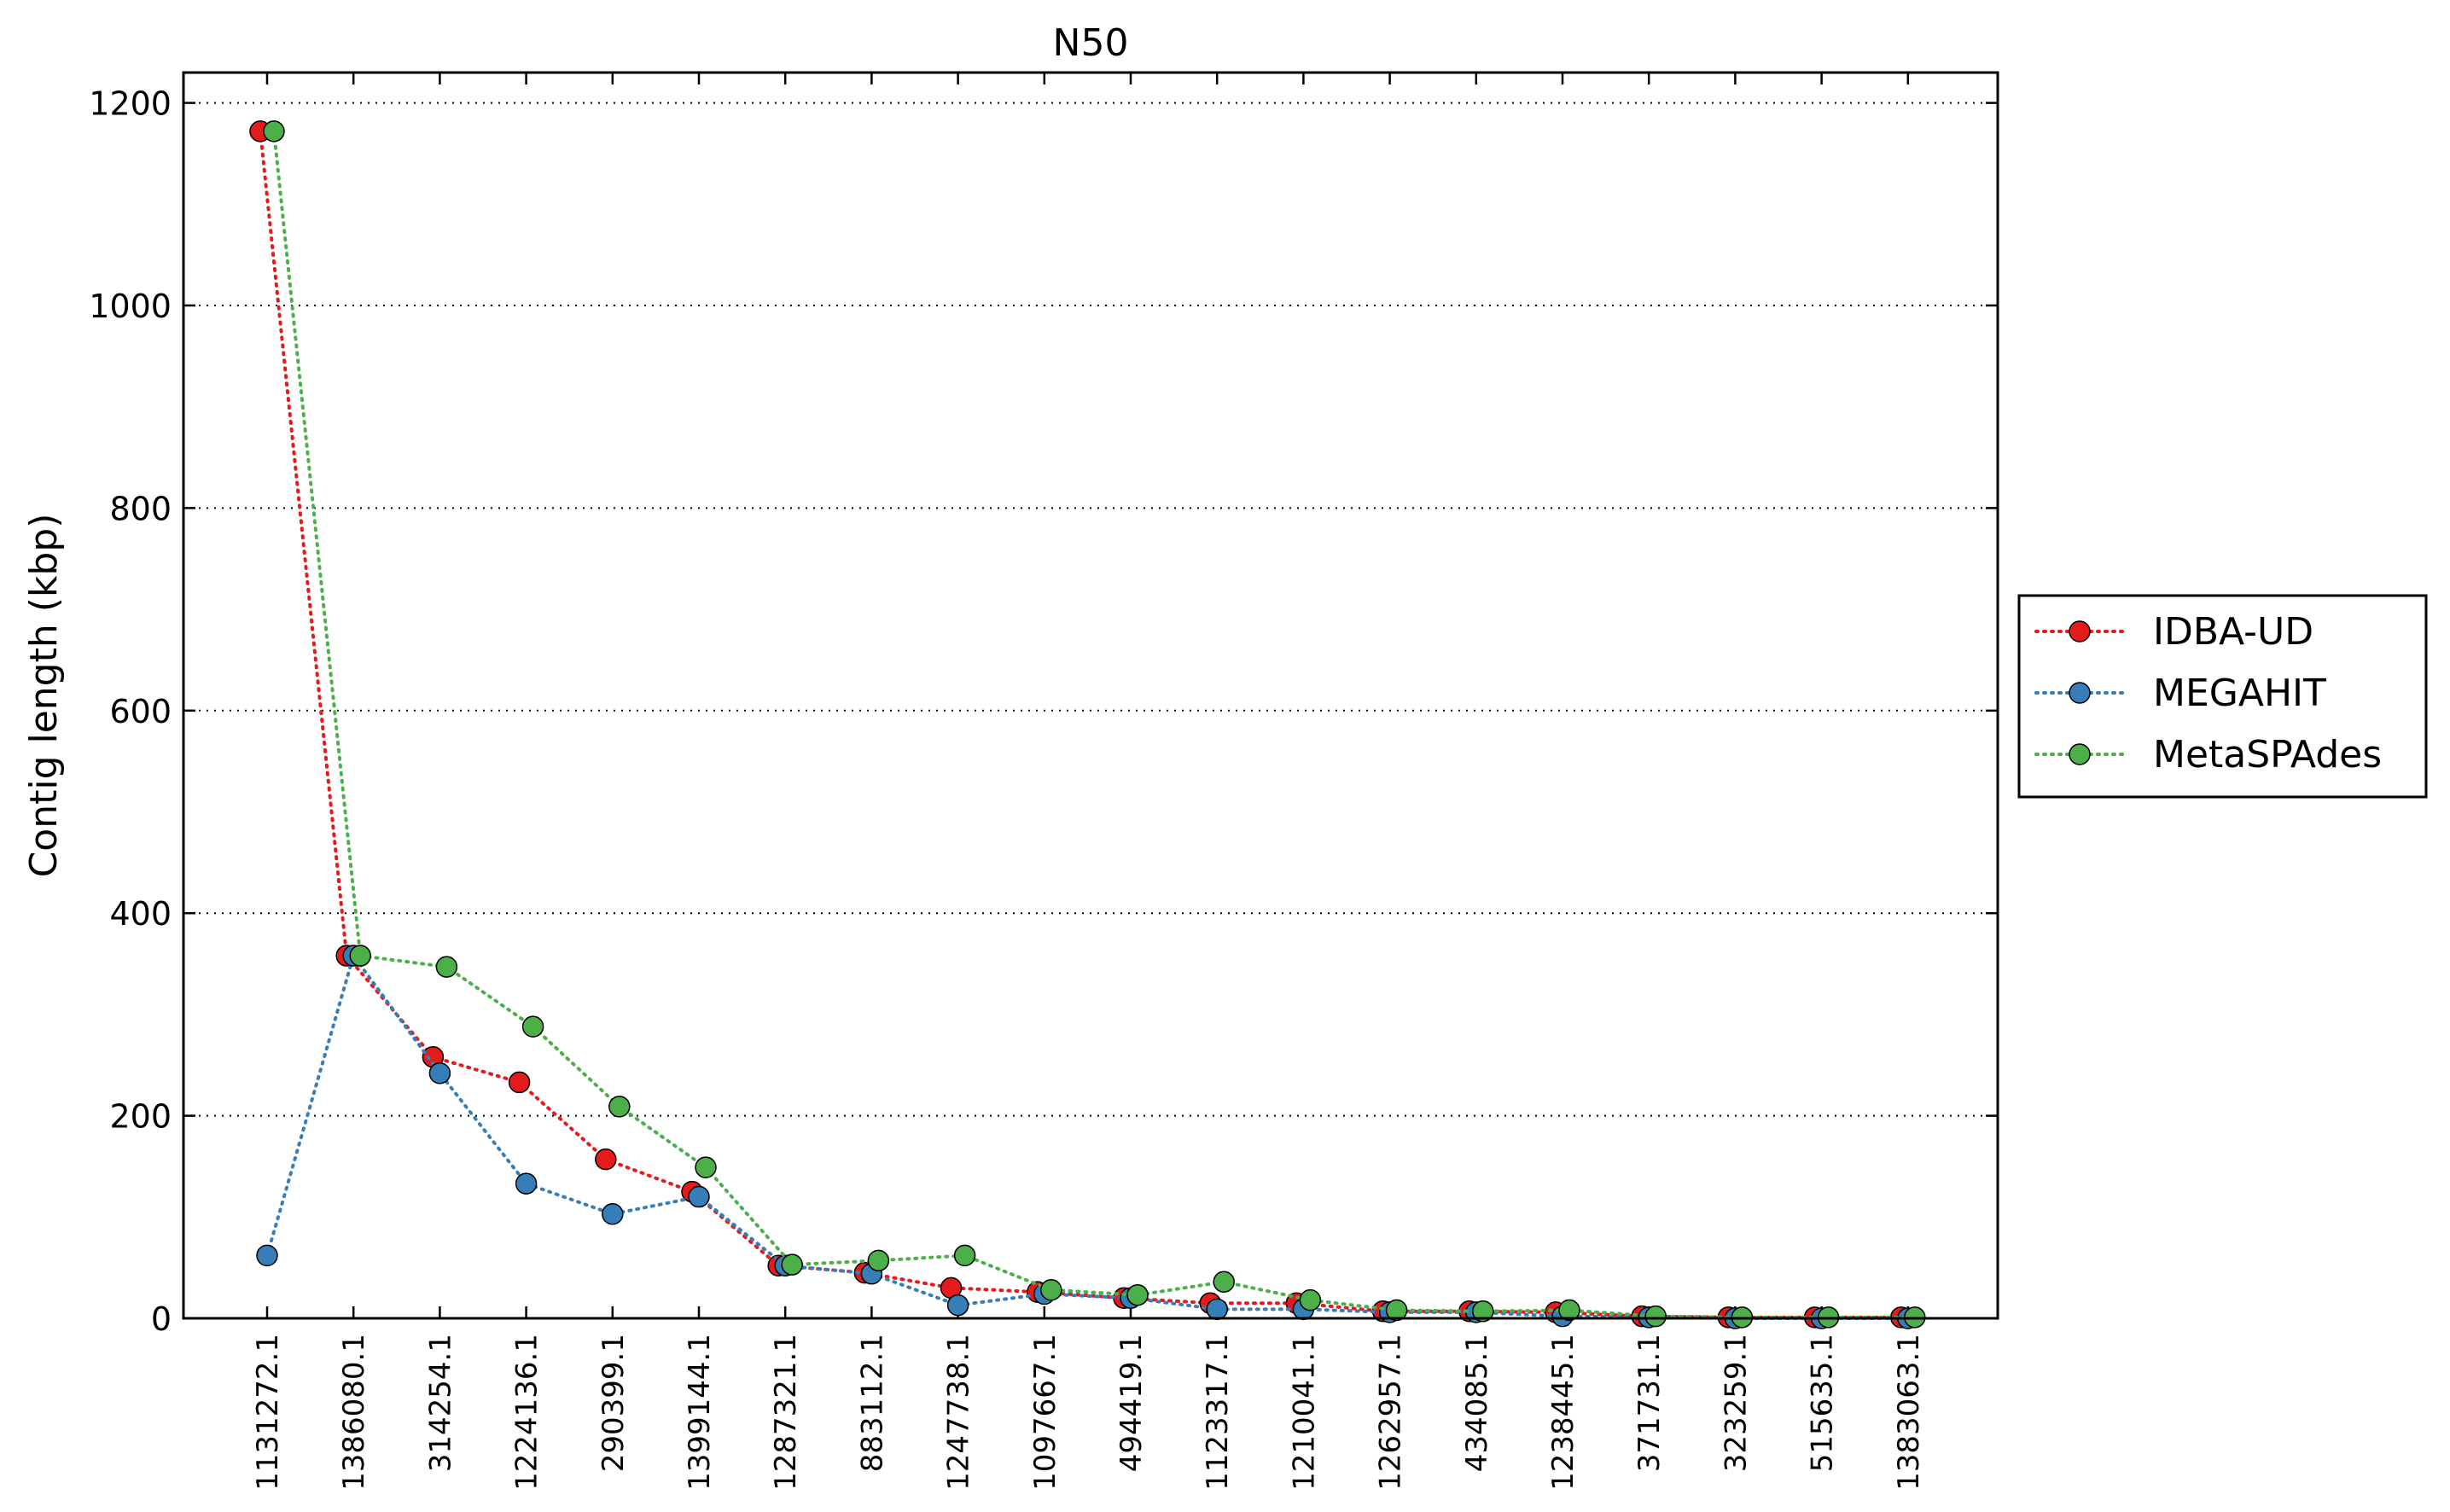 The width and height of the screenshot is (2450, 1512). I want to click on x-tick-label: 314254.1, so click(440, 1403).